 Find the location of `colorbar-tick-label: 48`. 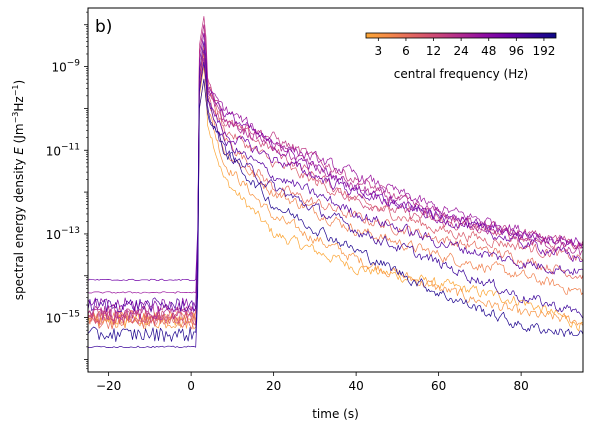

colorbar-tick-label: 48 is located at coordinates (488, 51).